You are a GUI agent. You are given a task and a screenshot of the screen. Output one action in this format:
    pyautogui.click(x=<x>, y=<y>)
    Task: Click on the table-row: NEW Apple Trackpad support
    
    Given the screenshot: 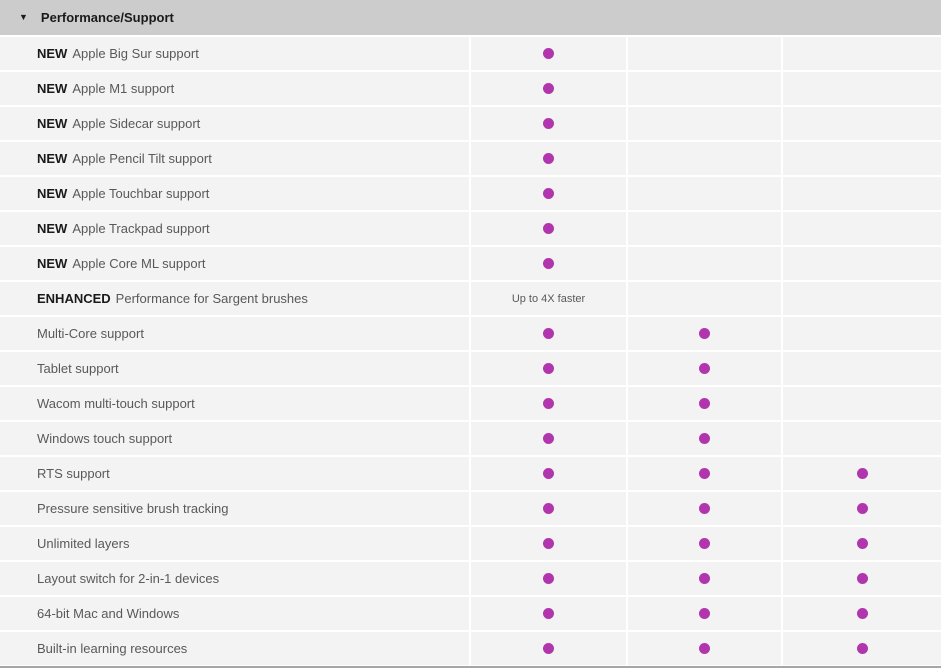 What is the action you would take?
    pyautogui.click(x=470, y=228)
    